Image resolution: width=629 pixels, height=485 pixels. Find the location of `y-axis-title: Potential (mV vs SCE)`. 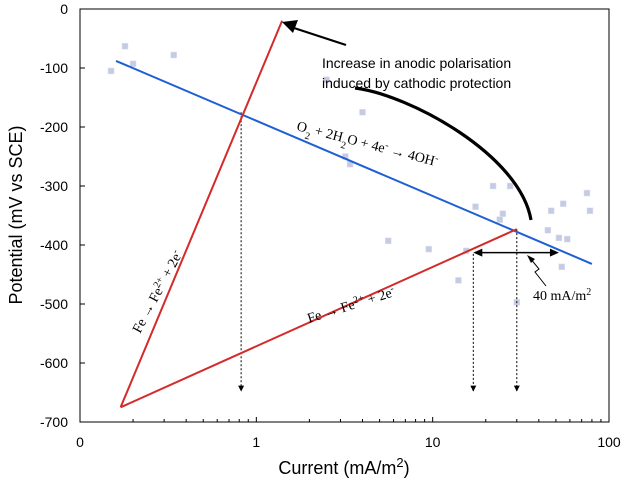

y-axis-title: Potential (mV vs SCE) is located at coordinates (16, 214).